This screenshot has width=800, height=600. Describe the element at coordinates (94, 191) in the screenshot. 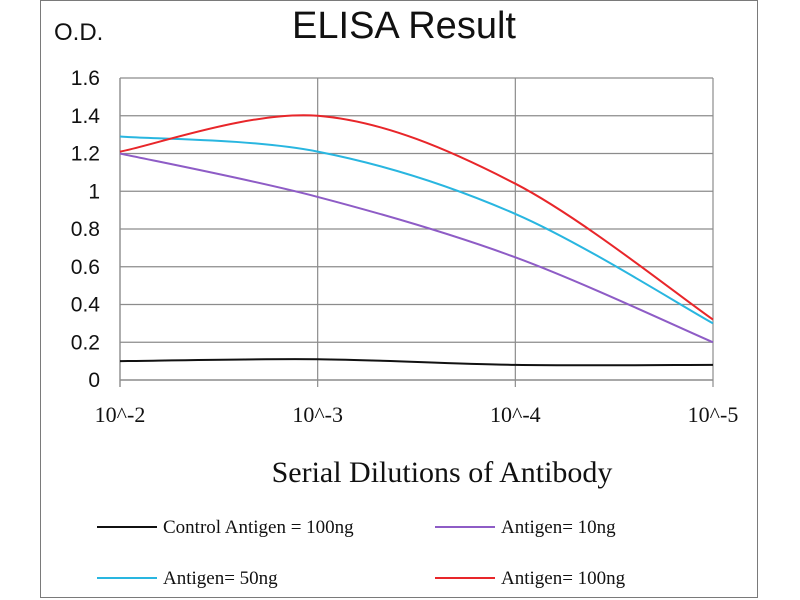

I see `y-tick-label: 1` at that location.